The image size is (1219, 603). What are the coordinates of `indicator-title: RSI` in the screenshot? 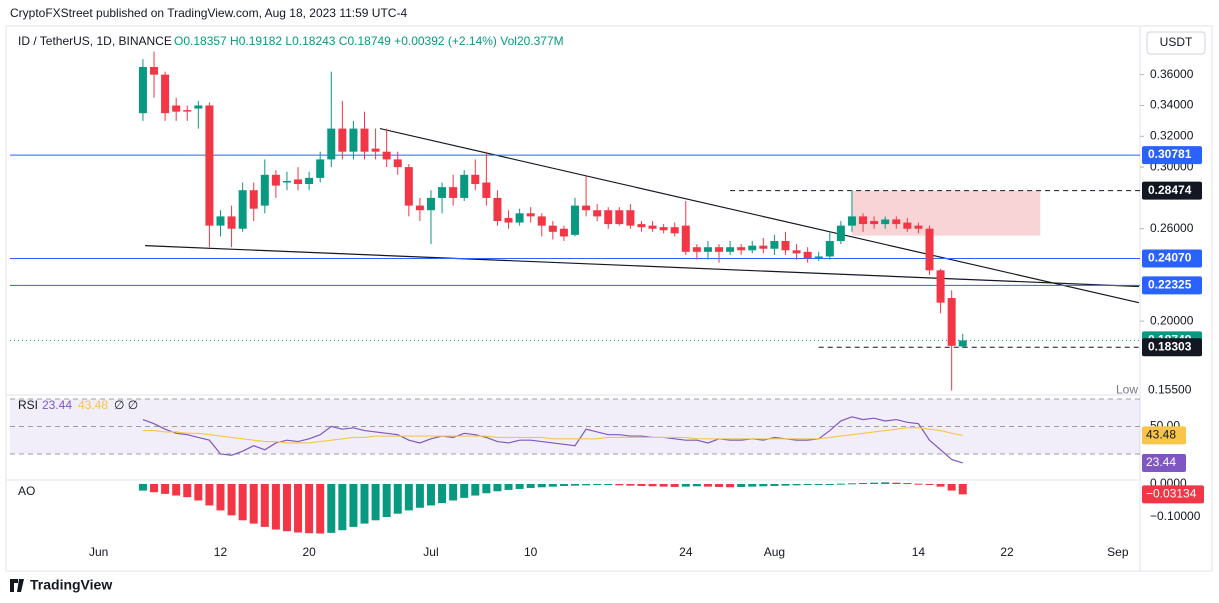 It's located at (28, 405).